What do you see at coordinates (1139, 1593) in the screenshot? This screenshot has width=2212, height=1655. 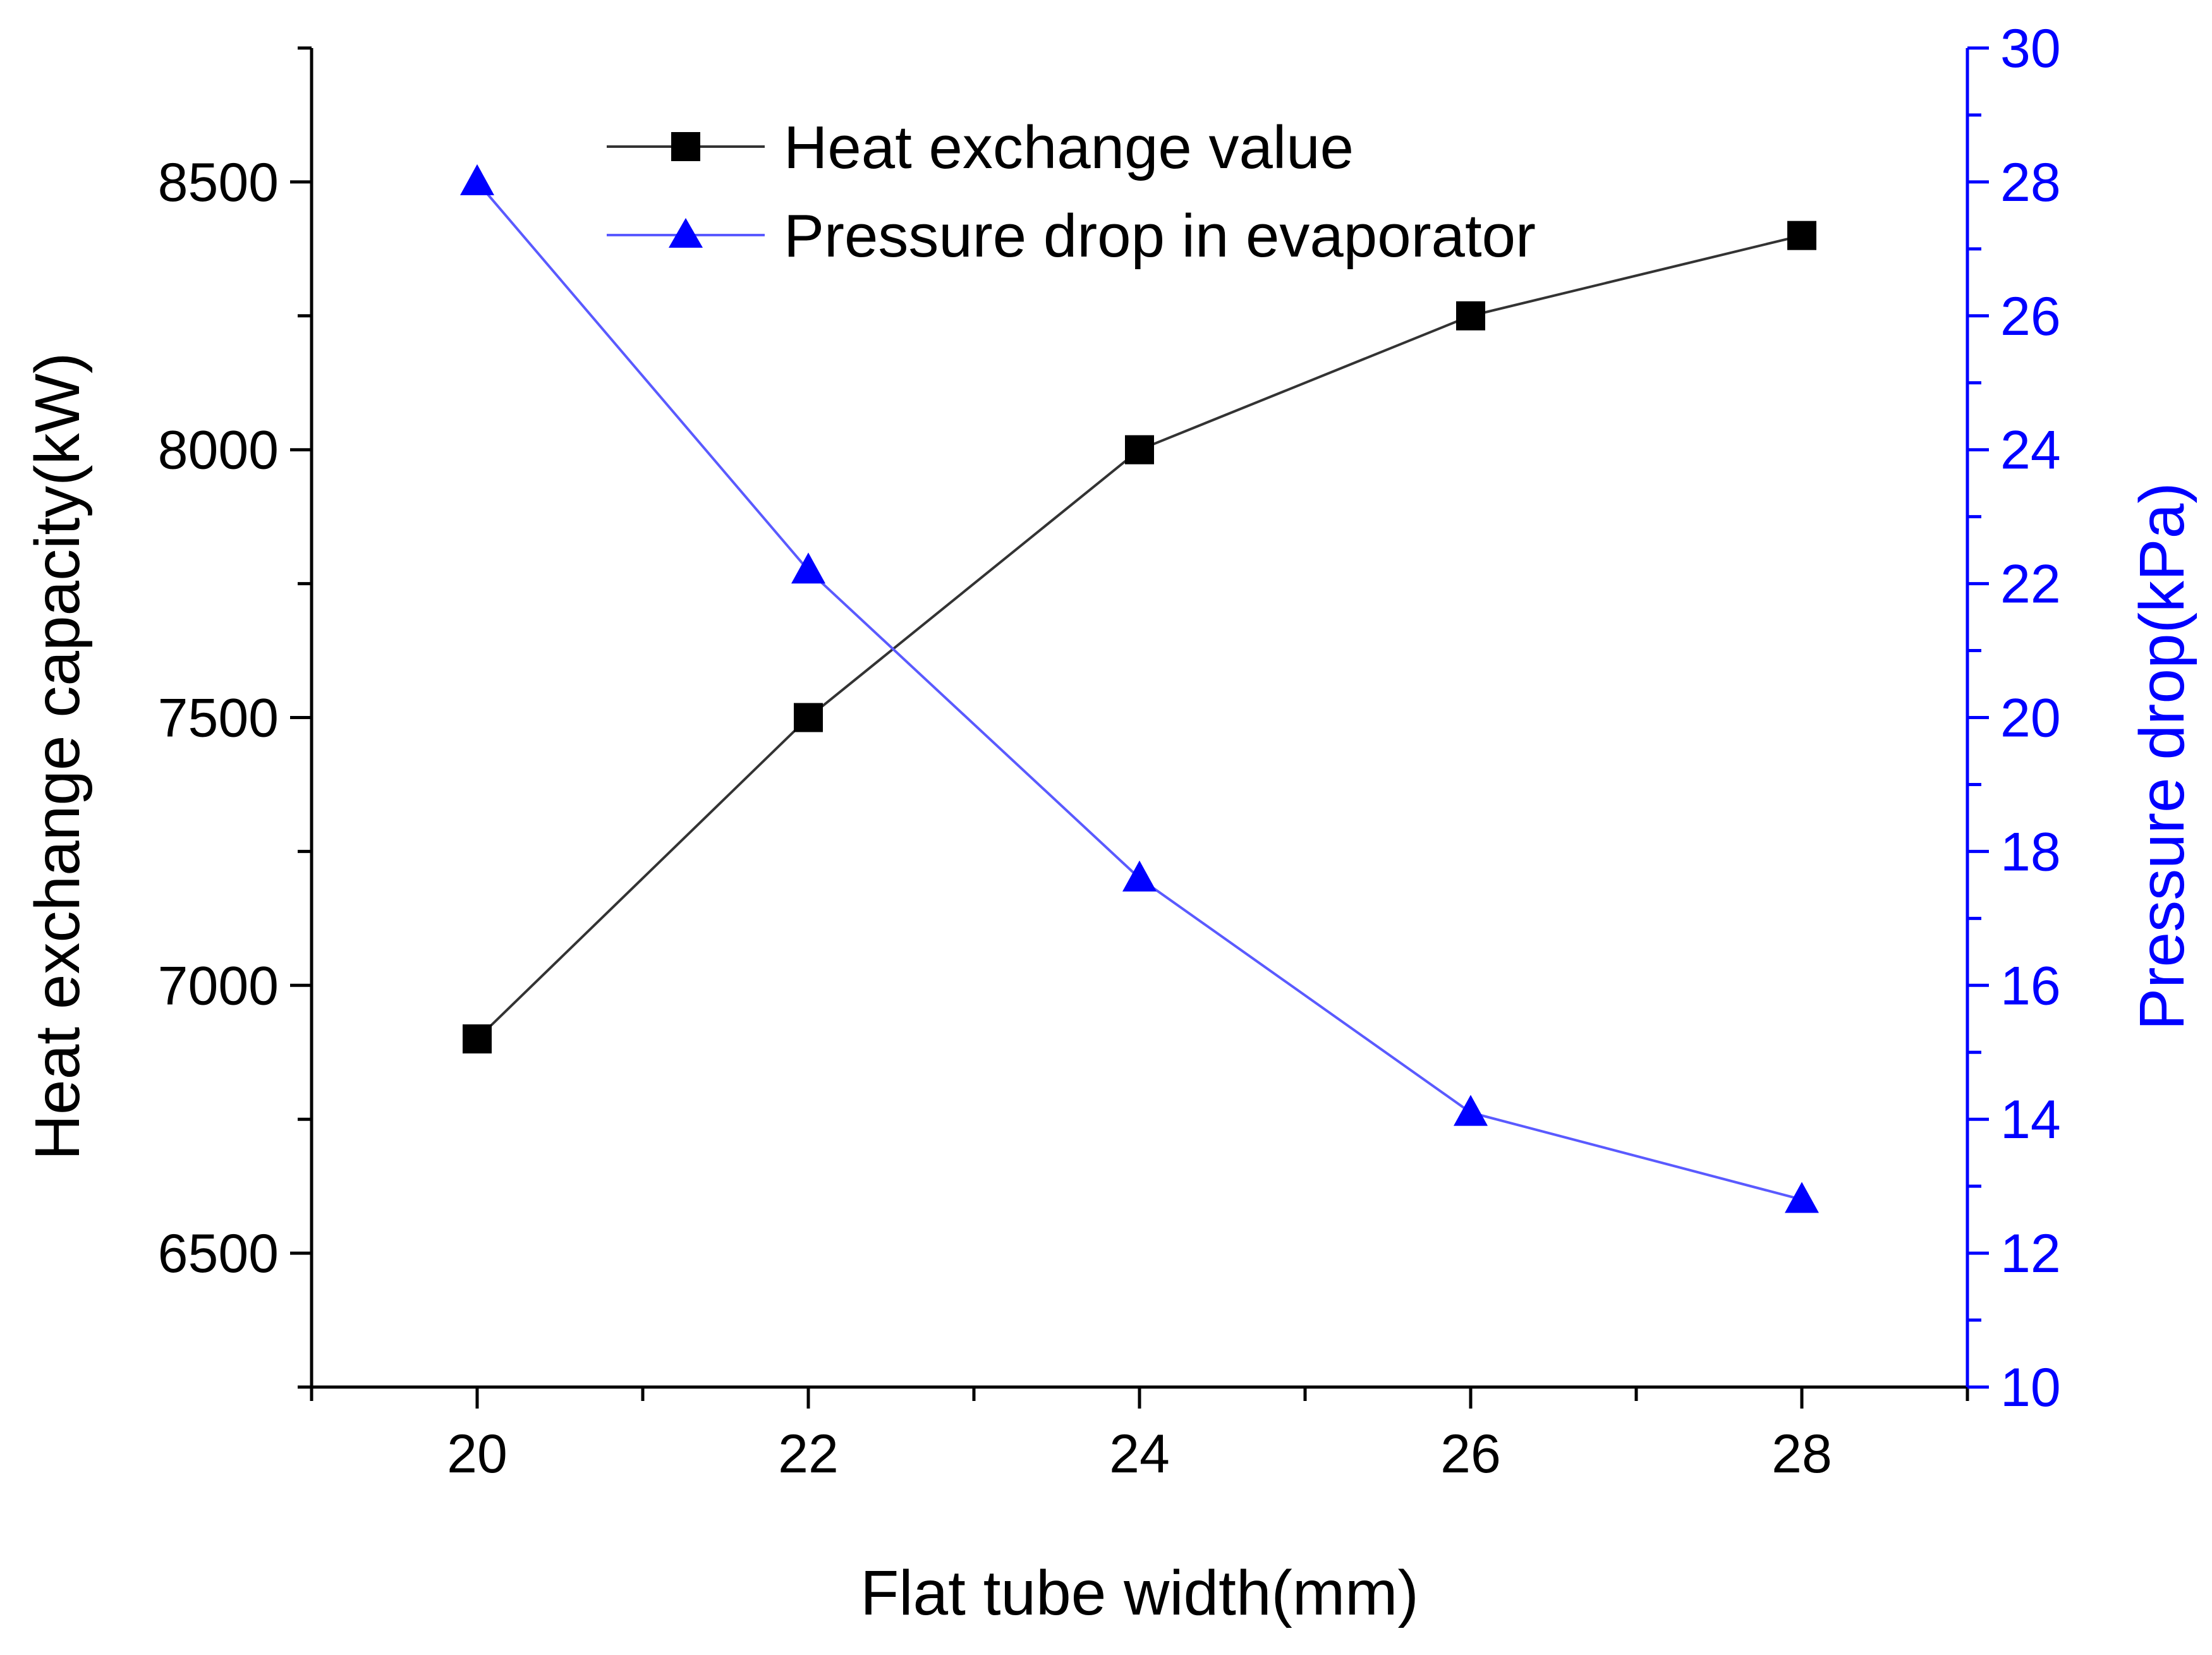 I see `x-axis-title: Flat tube width(mm)` at bounding box center [1139, 1593].